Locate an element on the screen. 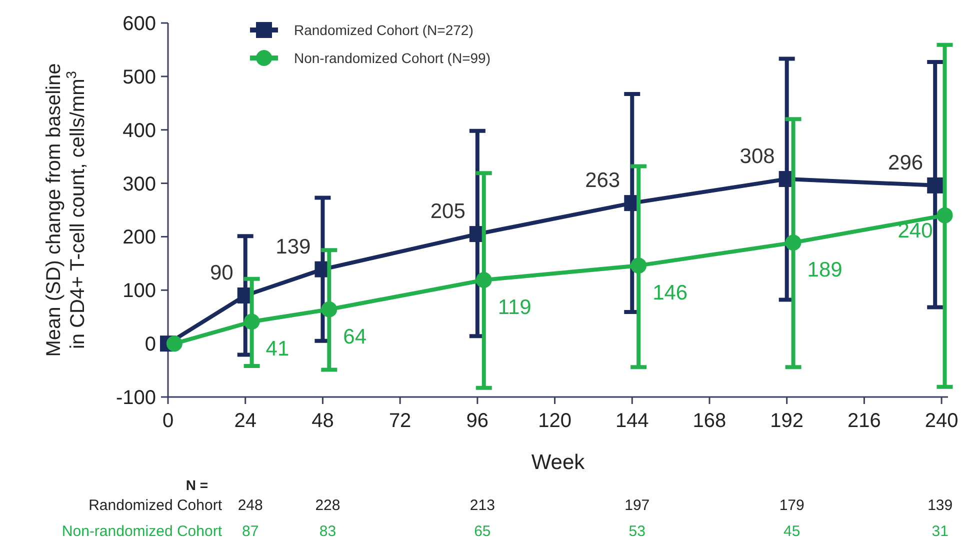 This screenshot has width=967, height=540. text: 31 is located at coordinates (940, 531).